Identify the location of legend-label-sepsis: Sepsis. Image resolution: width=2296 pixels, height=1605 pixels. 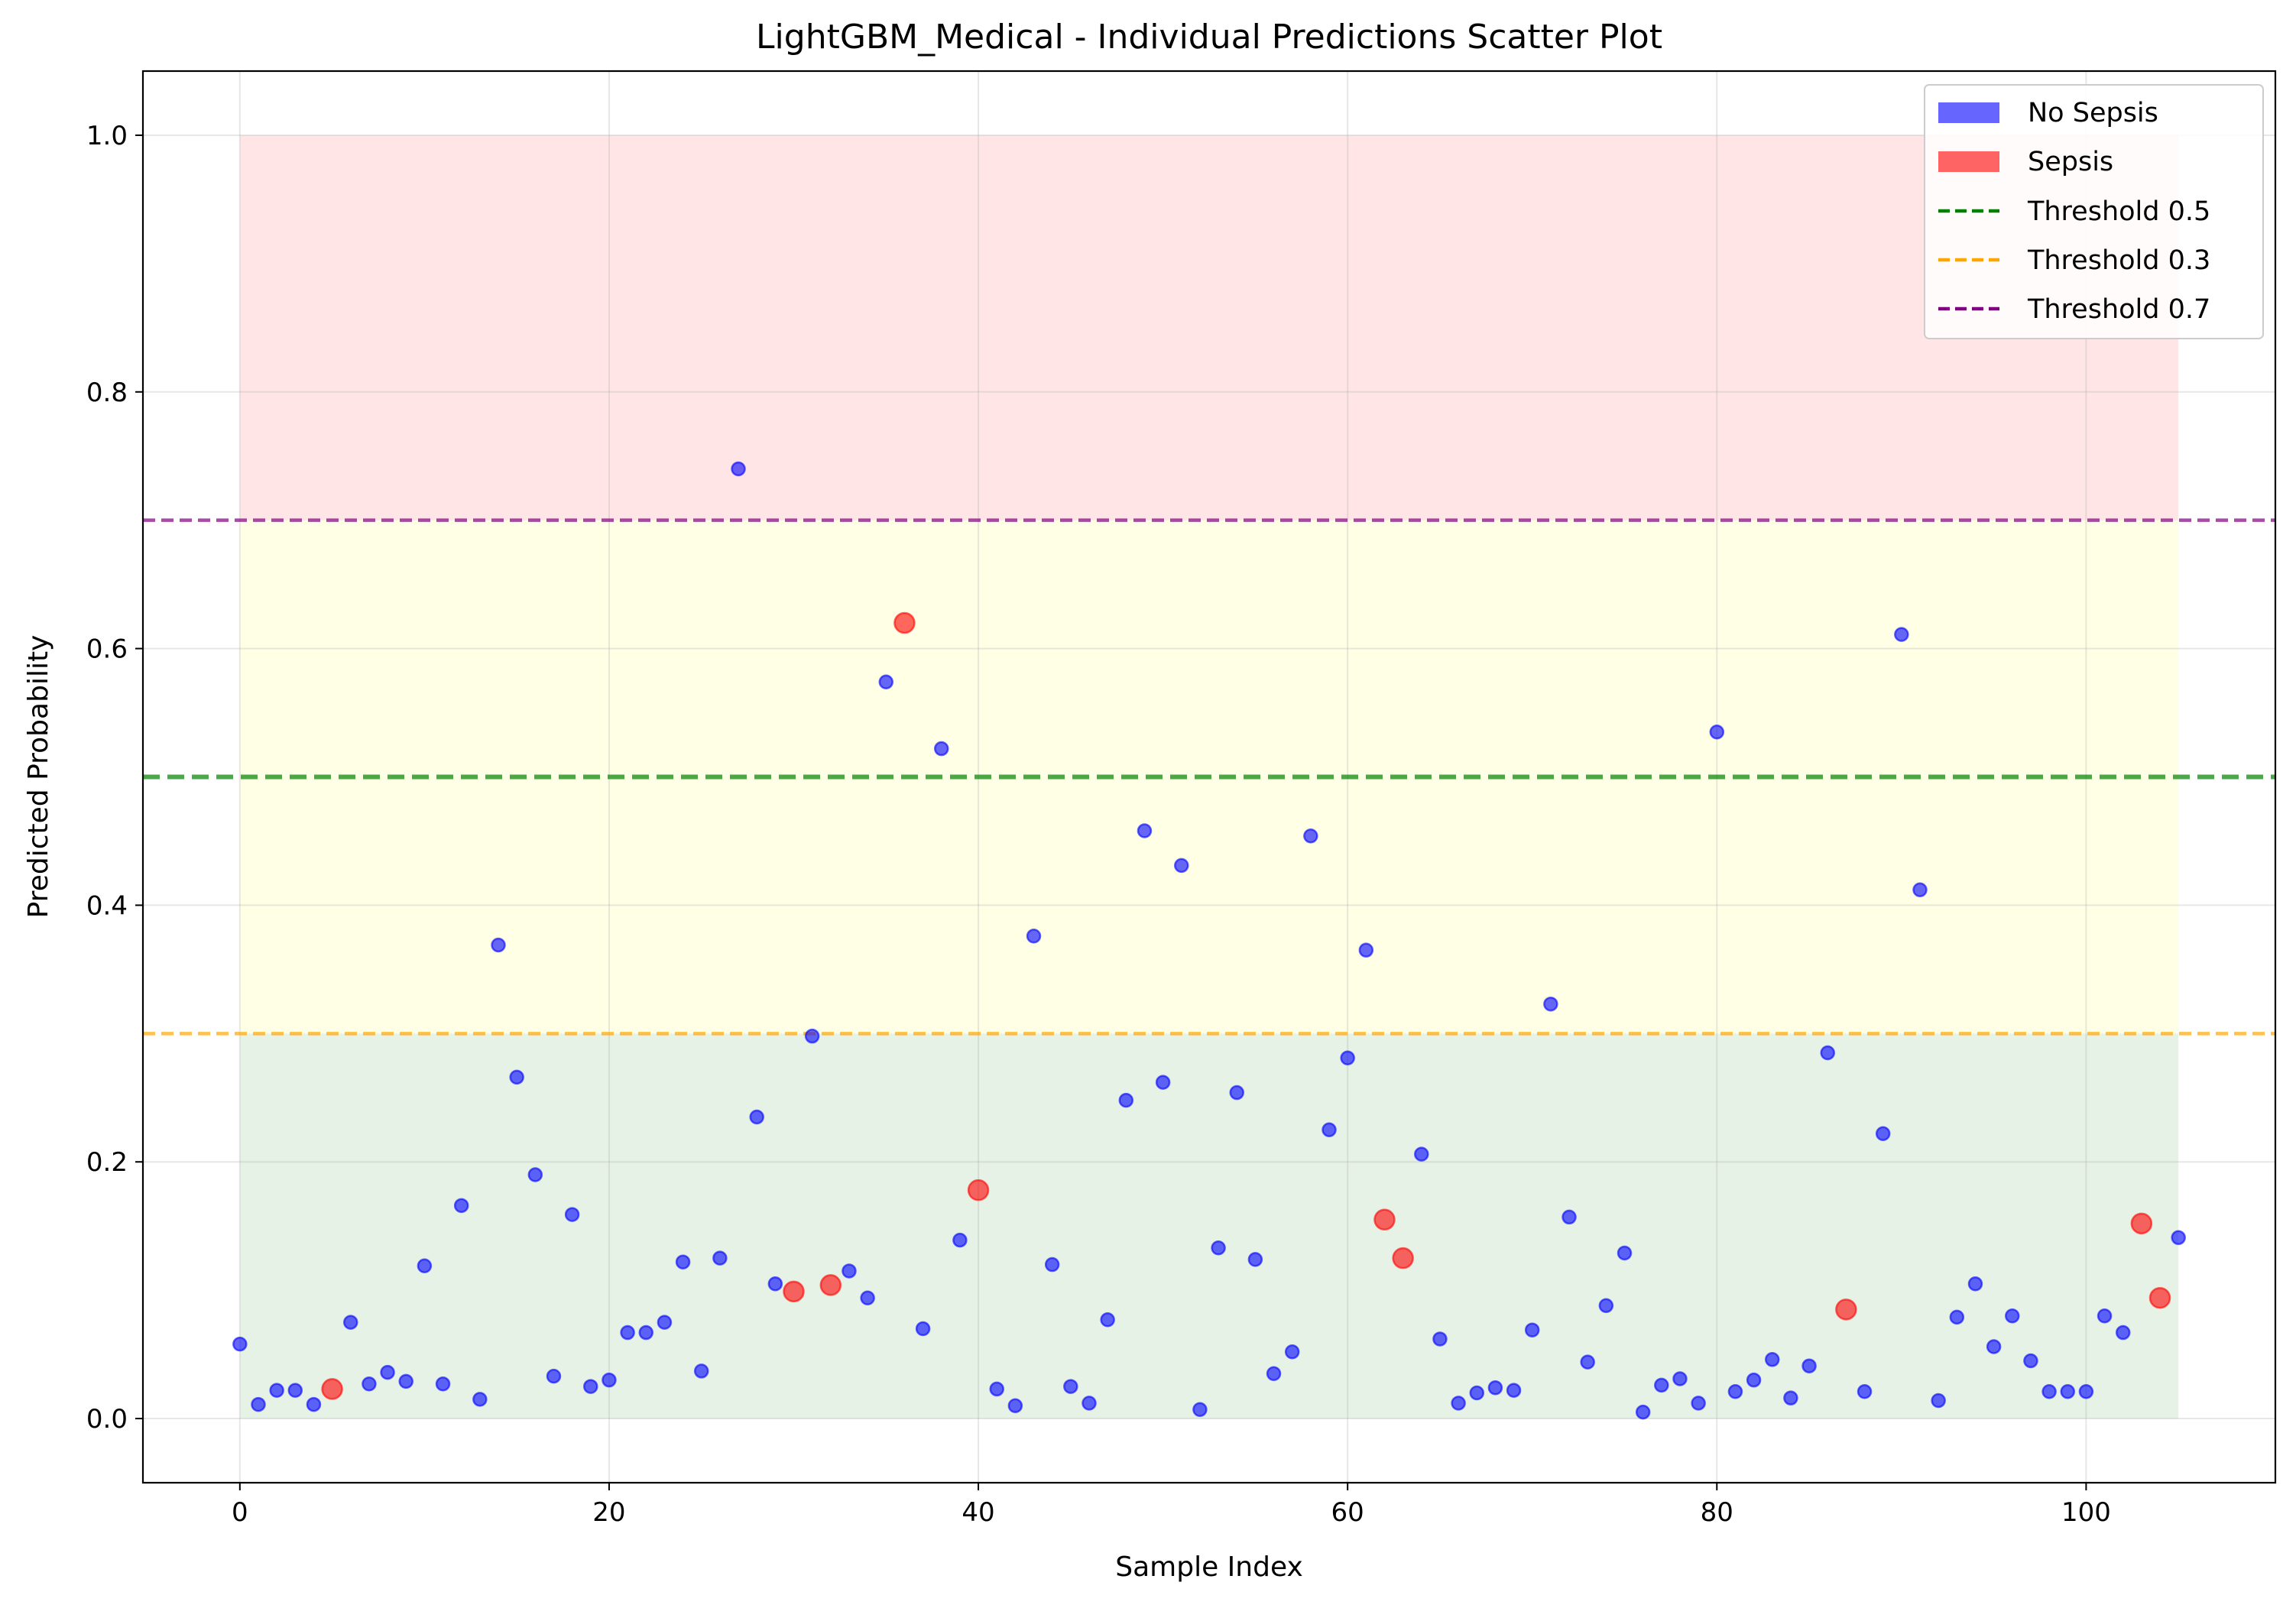
(2070, 162).